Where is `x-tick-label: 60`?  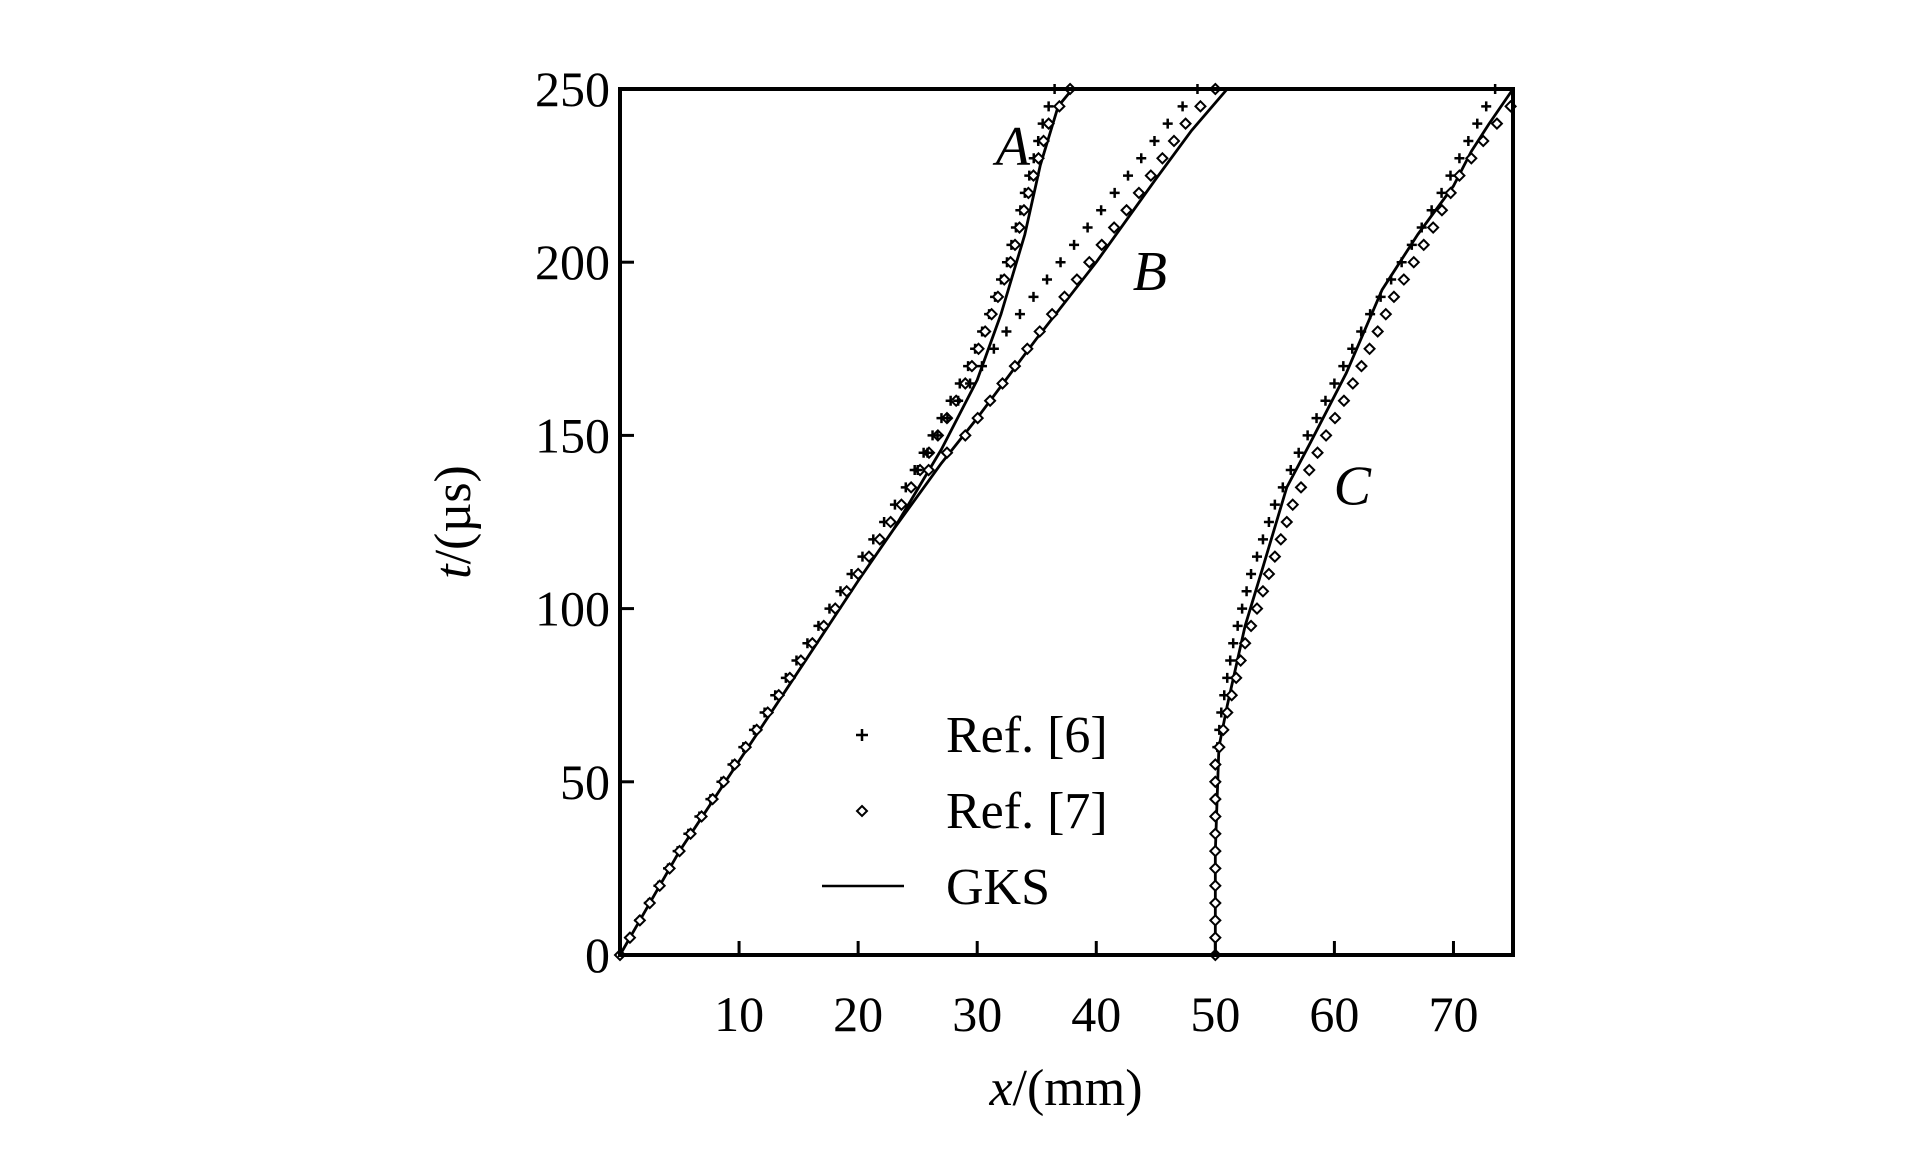 x-tick-label: 60 is located at coordinates (1334, 1014).